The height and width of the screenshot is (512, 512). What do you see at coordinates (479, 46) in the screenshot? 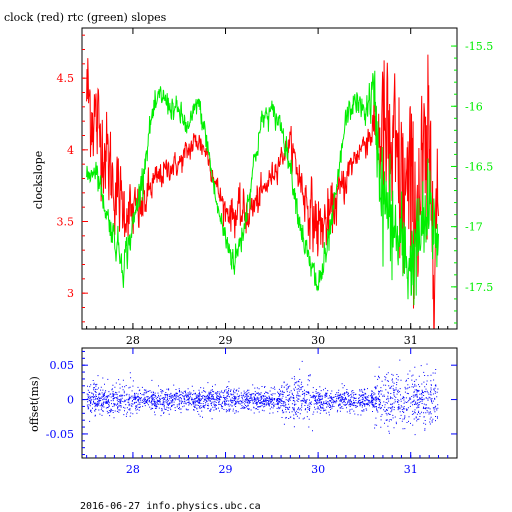
I see `y2-tick-label: -15.5` at bounding box center [479, 46].